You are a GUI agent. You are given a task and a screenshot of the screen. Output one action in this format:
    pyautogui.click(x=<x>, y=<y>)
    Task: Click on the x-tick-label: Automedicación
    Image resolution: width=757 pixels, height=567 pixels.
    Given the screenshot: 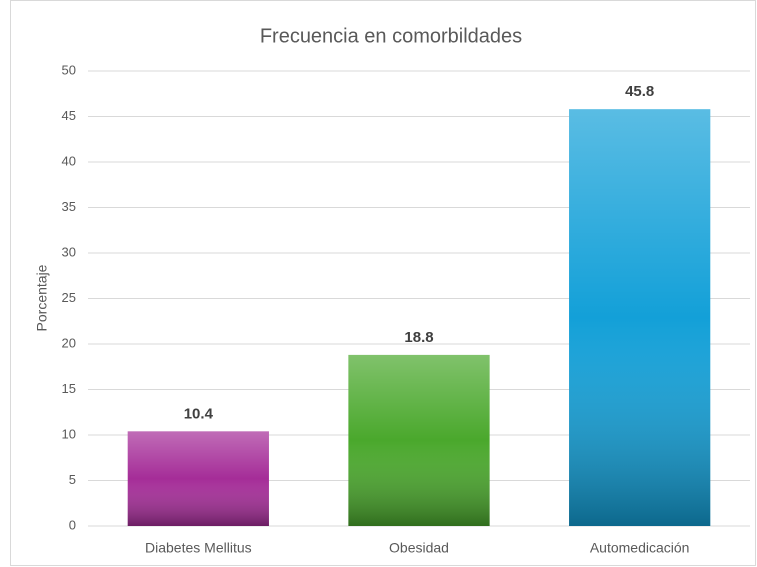 What is the action you would take?
    pyautogui.click(x=640, y=548)
    